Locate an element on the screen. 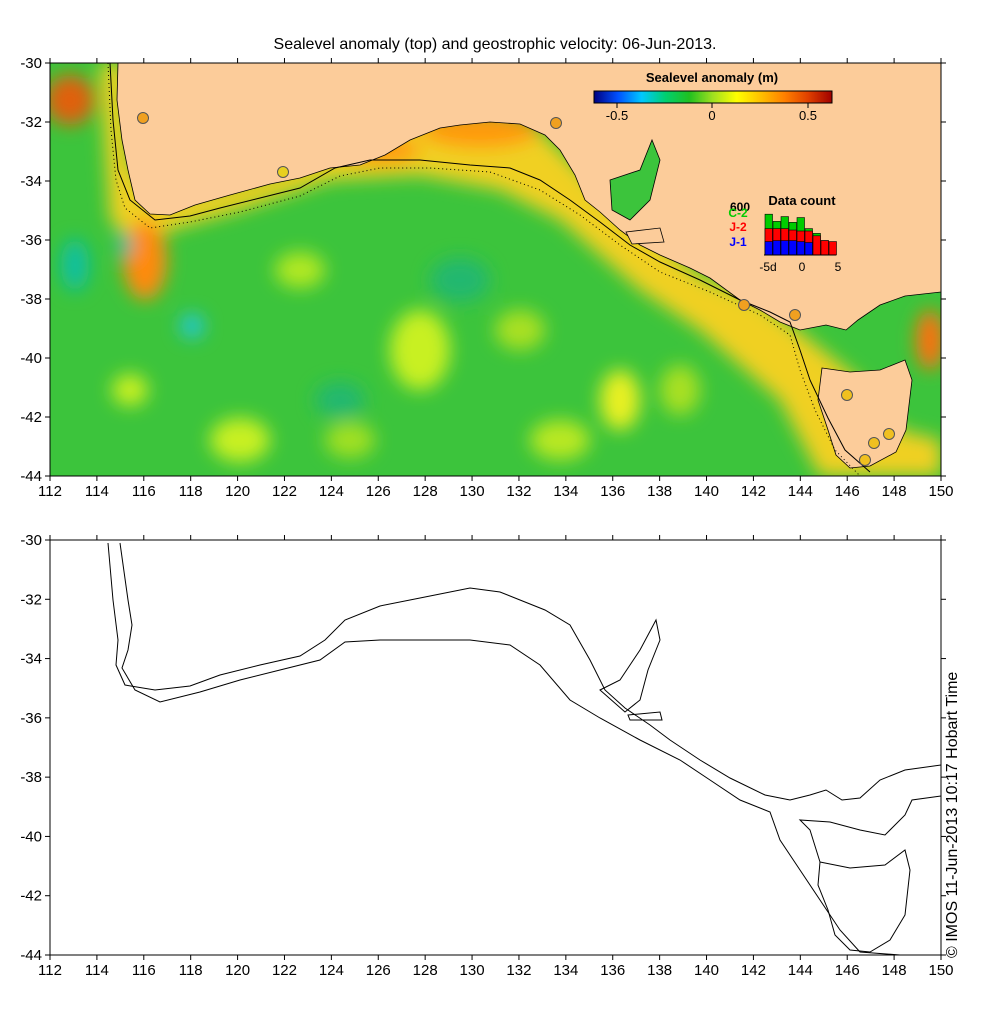  data-count-inset: Data count 600 C-2 J-2 J-1 -5d 0 5 is located at coordinates (784, 233).